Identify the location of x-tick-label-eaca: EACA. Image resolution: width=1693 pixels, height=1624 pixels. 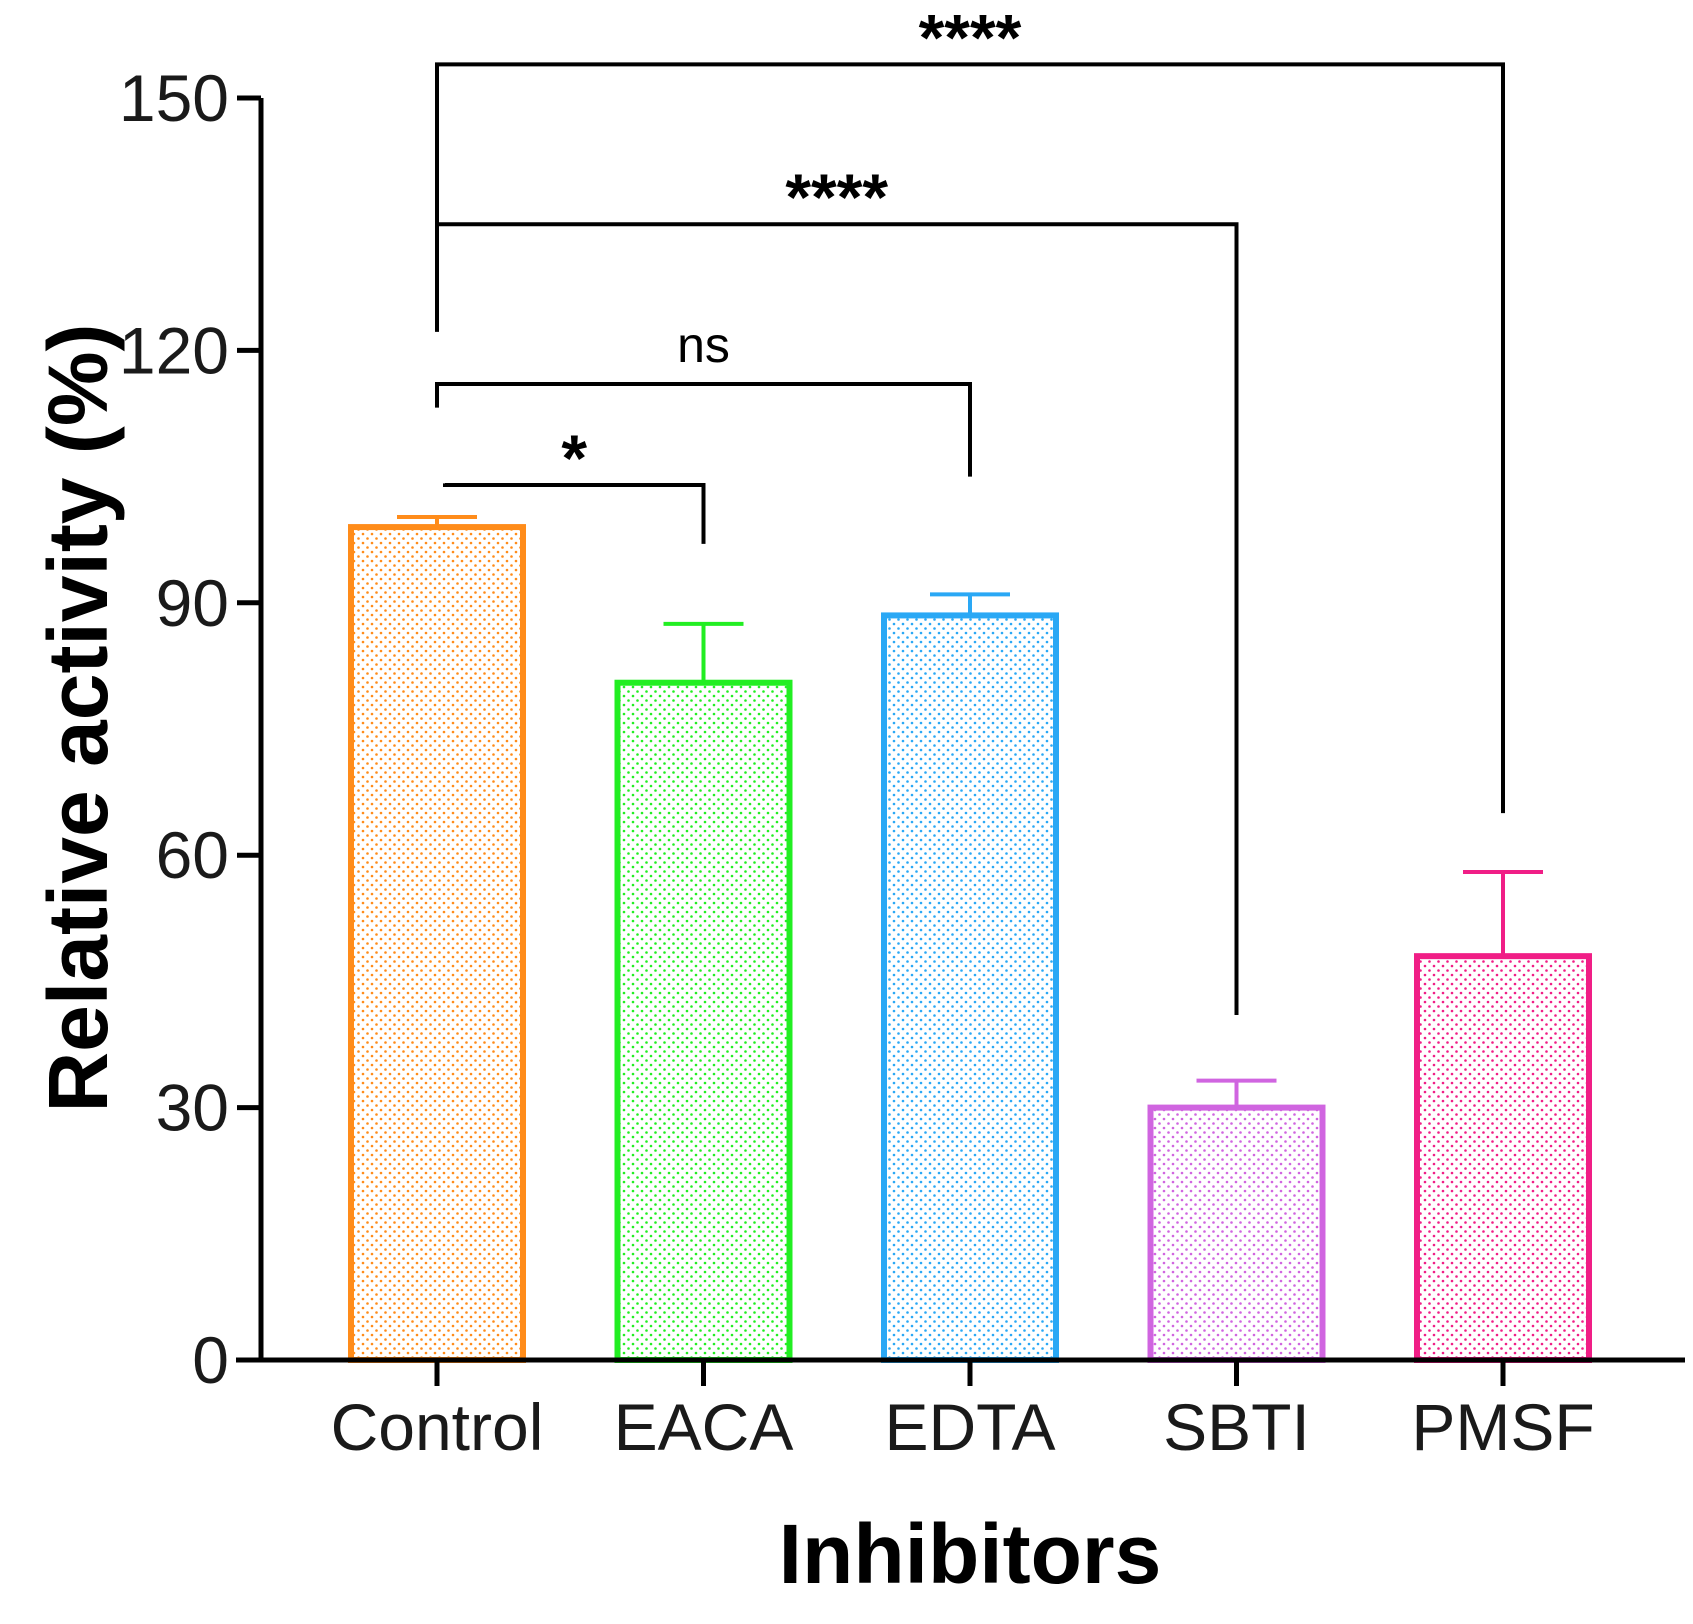
(704, 1427).